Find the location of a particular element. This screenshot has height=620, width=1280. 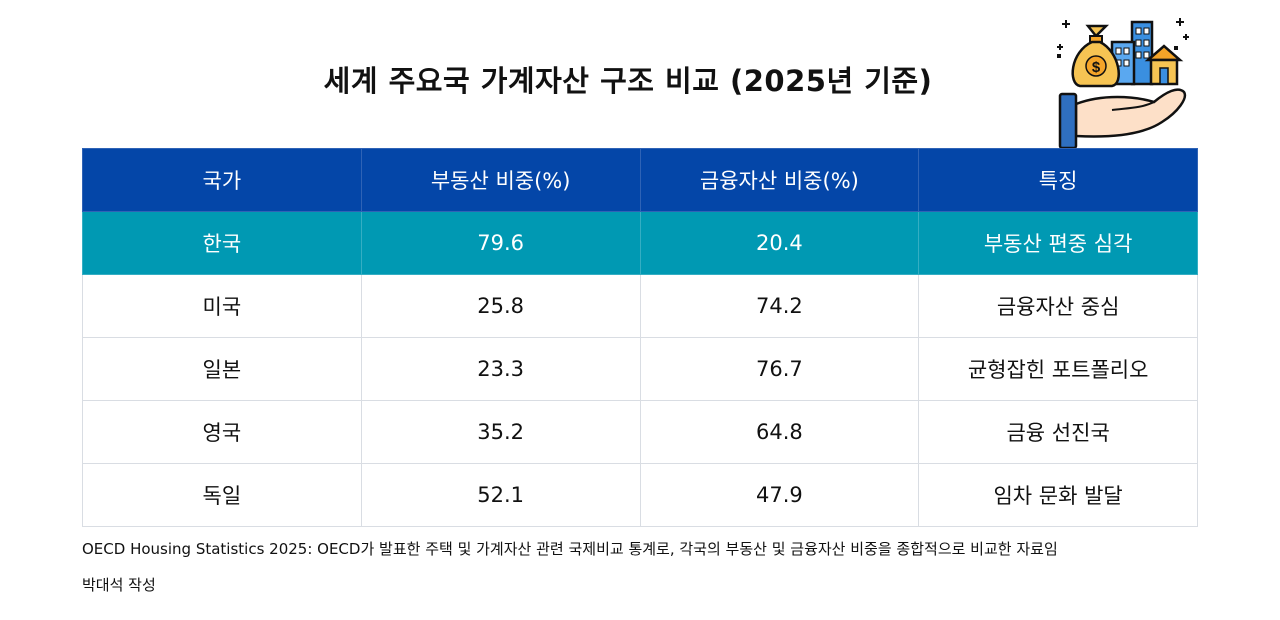

cell-characteristics: 부동산 편중 심각 is located at coordinates (1058, 243).